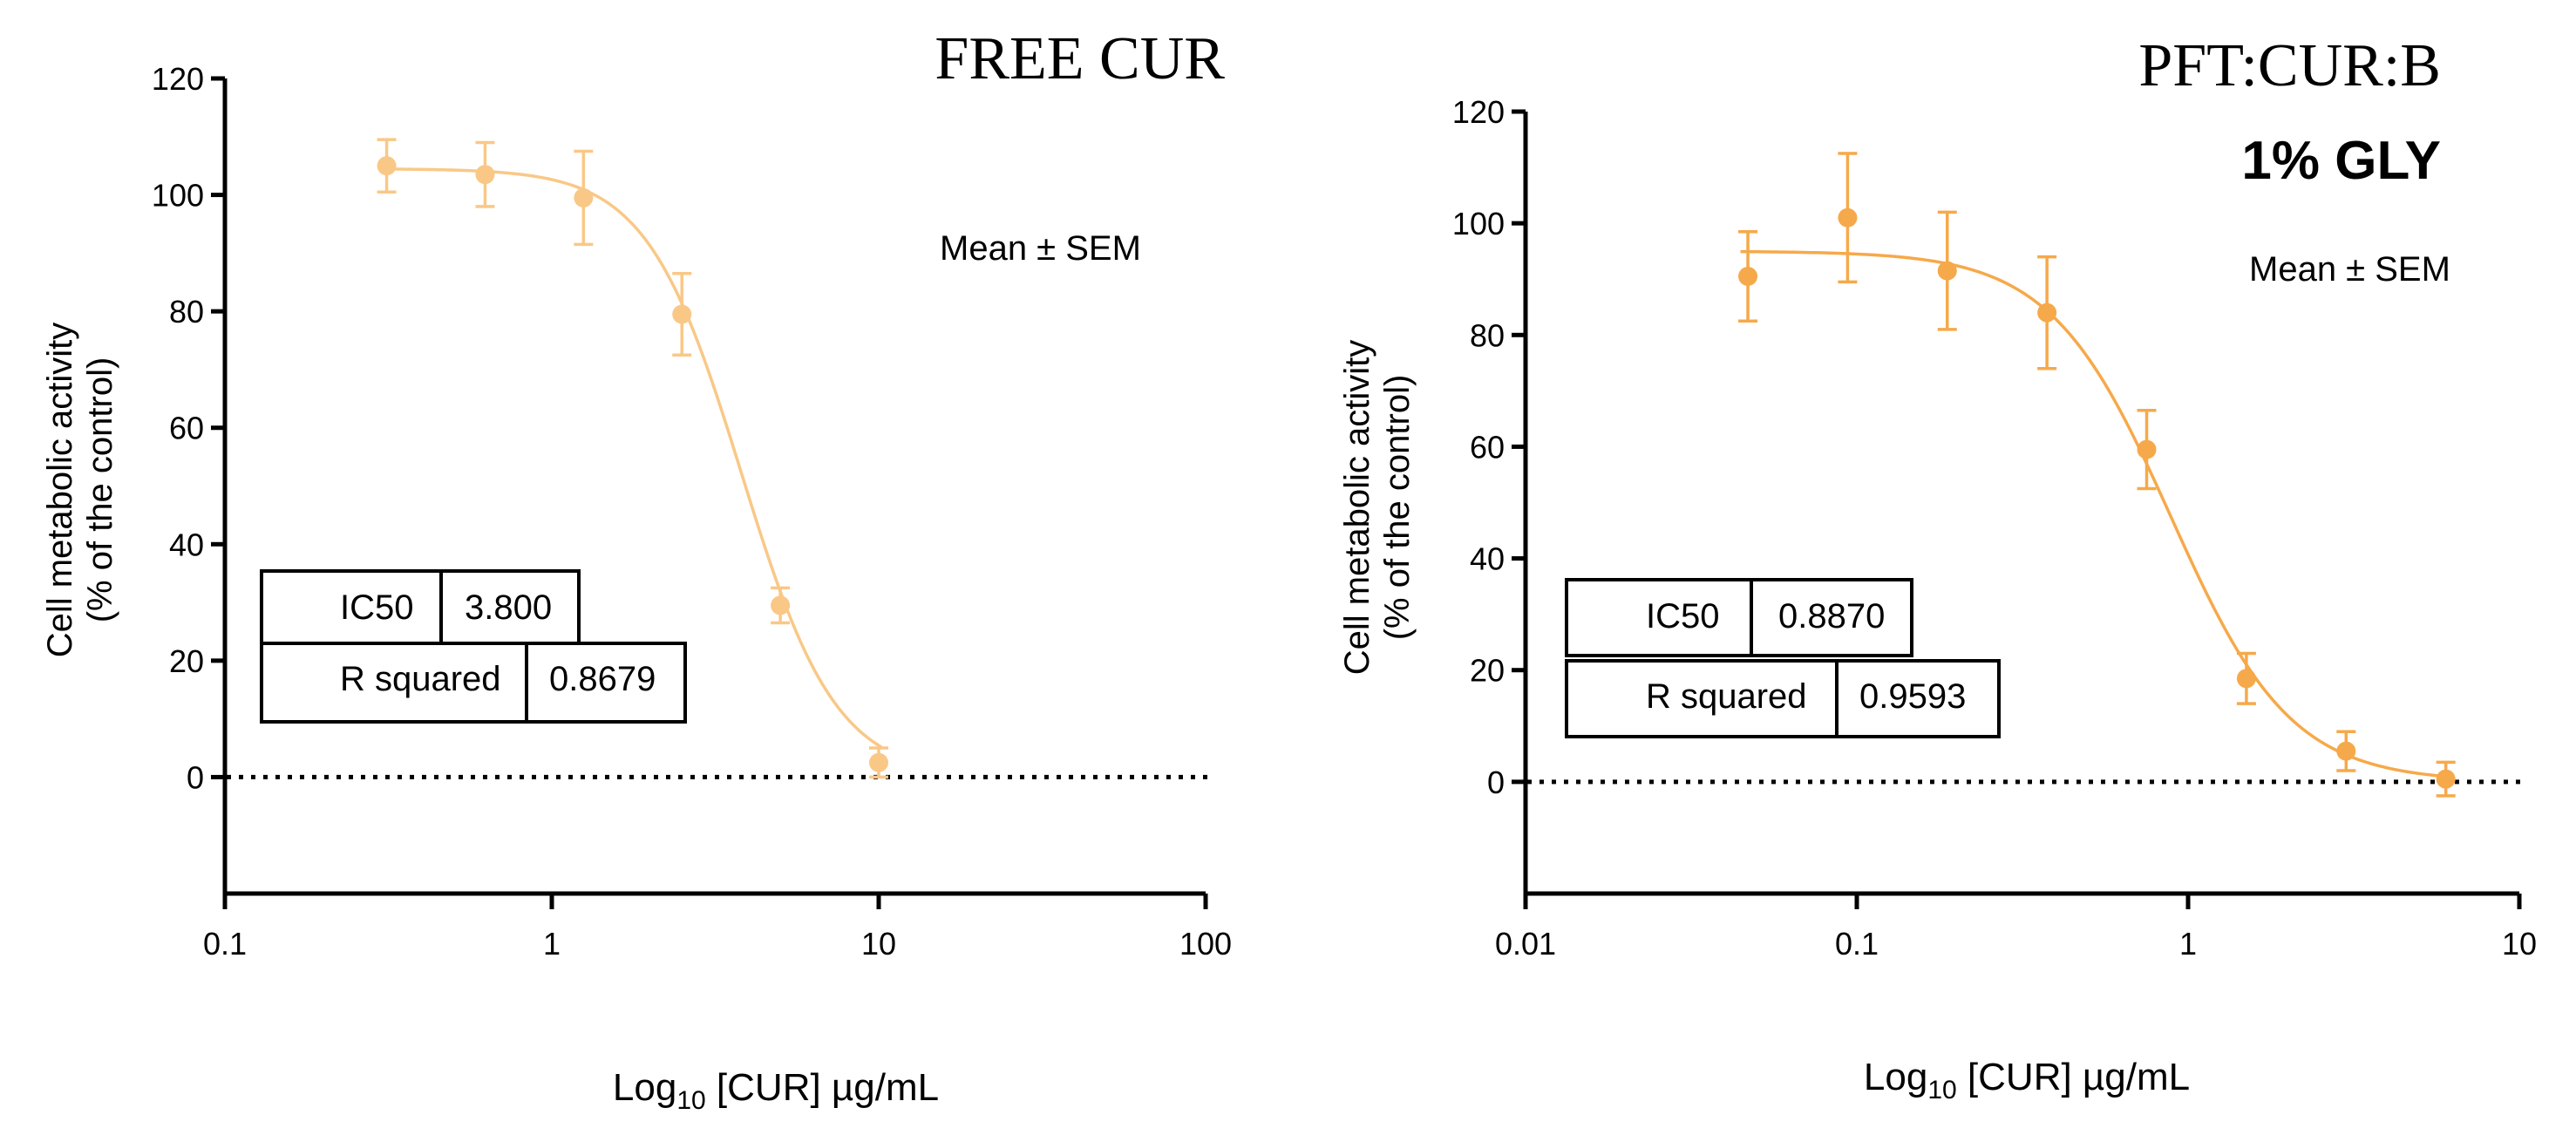 Image resolution: width=2576 pixels, height=1142 pixels. I want to click on chart-subtitle: 1% GLY, so click(2341, 161).